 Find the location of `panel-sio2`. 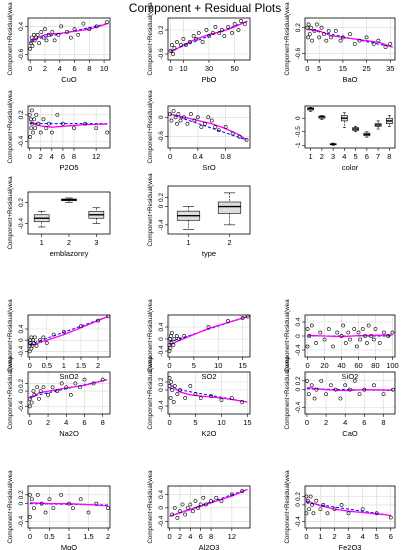

panel-sio2 is located at coordinates (349, 337).